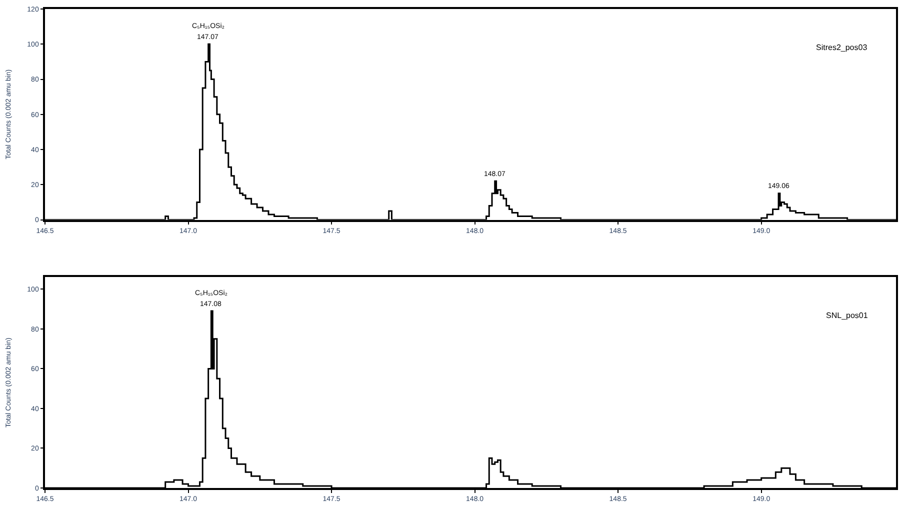 The height and width of the screenshot is (509, 904). I want to click on text: SNL_pos01, so click(847, 315).